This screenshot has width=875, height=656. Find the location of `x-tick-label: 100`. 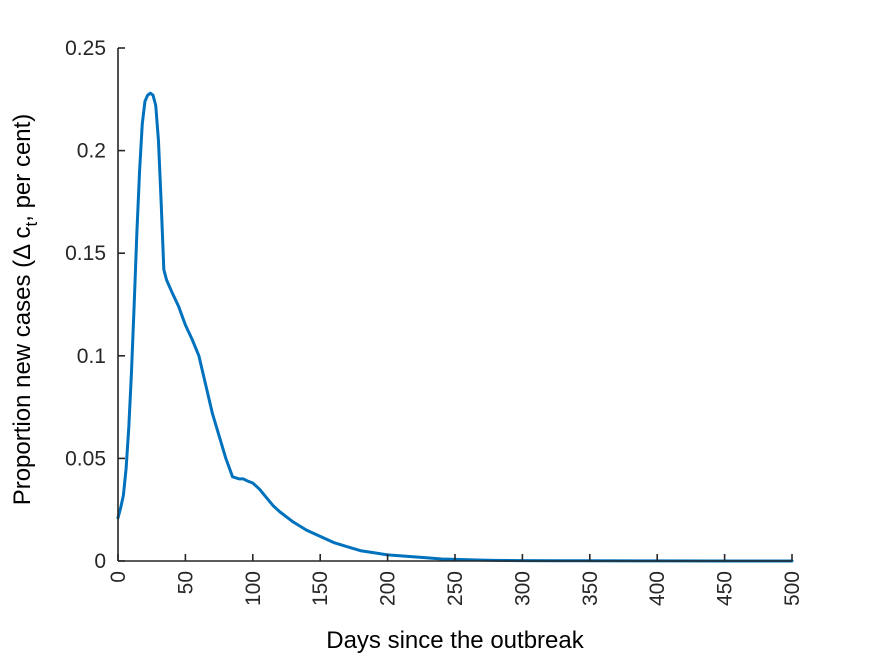

x-tick-label: 100 is located at coordinates (253, 588).